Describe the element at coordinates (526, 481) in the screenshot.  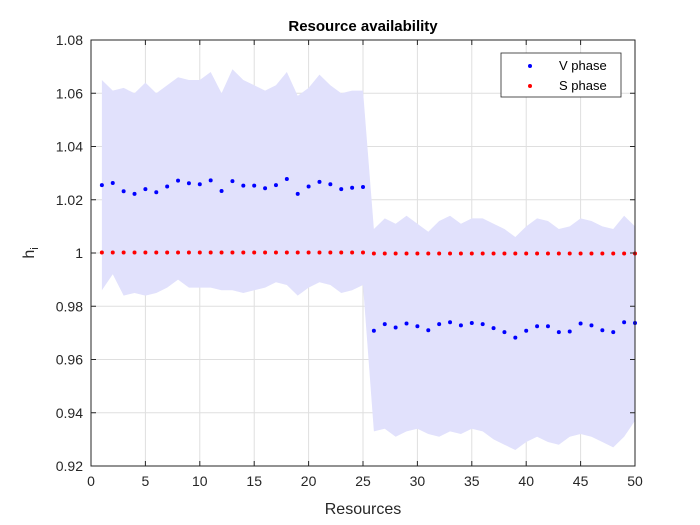
I see `x-tick-label: 40` at that location.